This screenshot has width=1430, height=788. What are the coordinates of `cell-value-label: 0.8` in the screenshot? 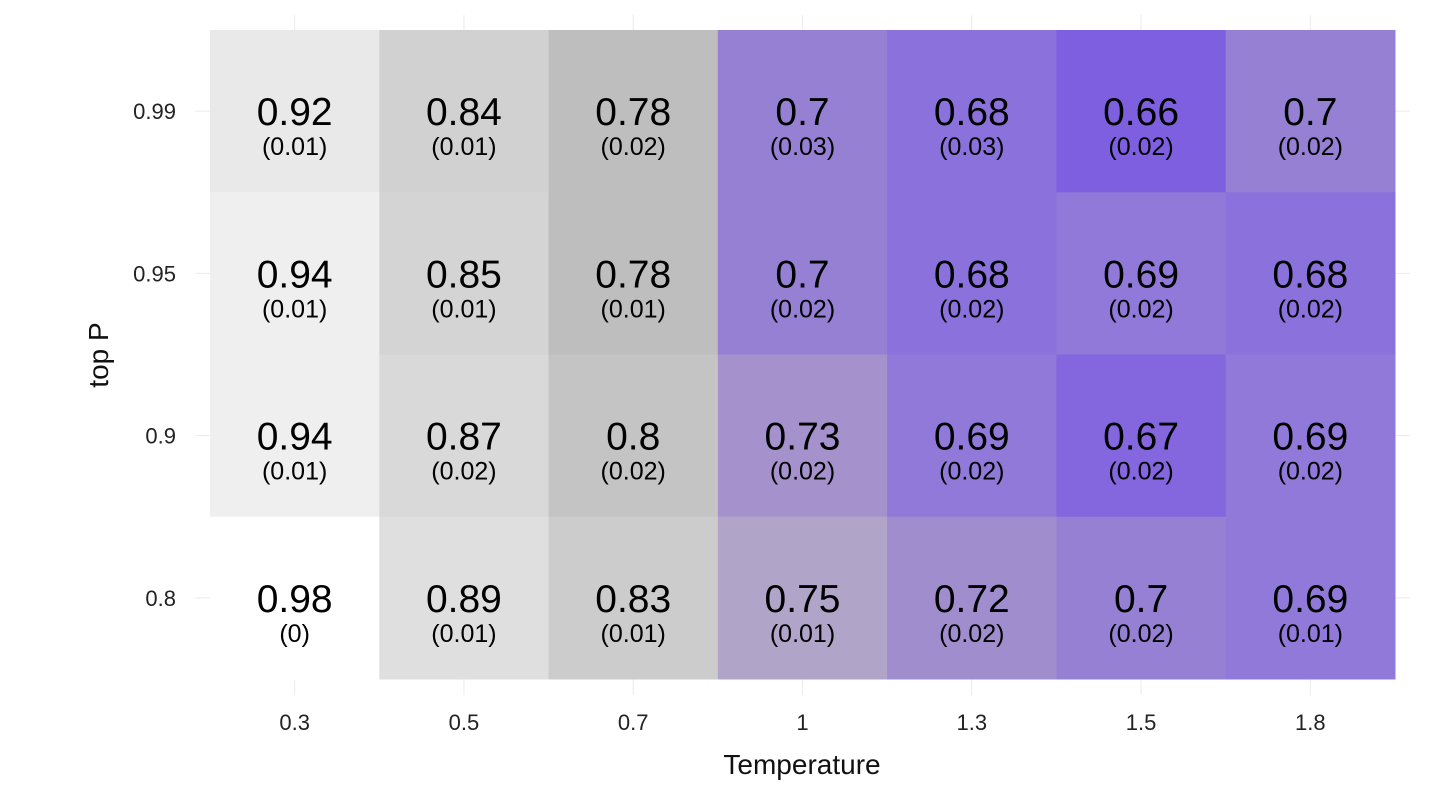 It's located at (633, 437).